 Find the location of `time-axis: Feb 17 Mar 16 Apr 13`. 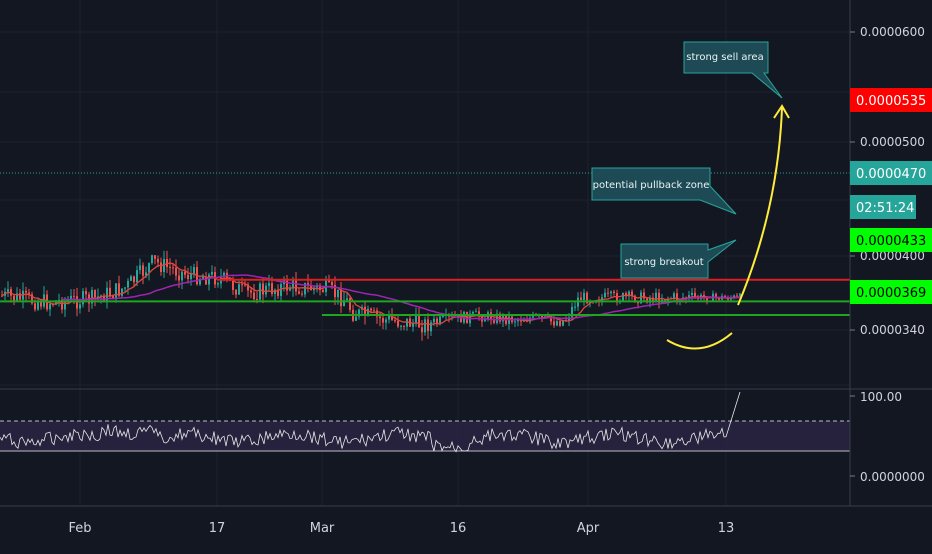

time-axis: Feb 17 Mar 16 Apr 13 is located at coordinates (401, 528).